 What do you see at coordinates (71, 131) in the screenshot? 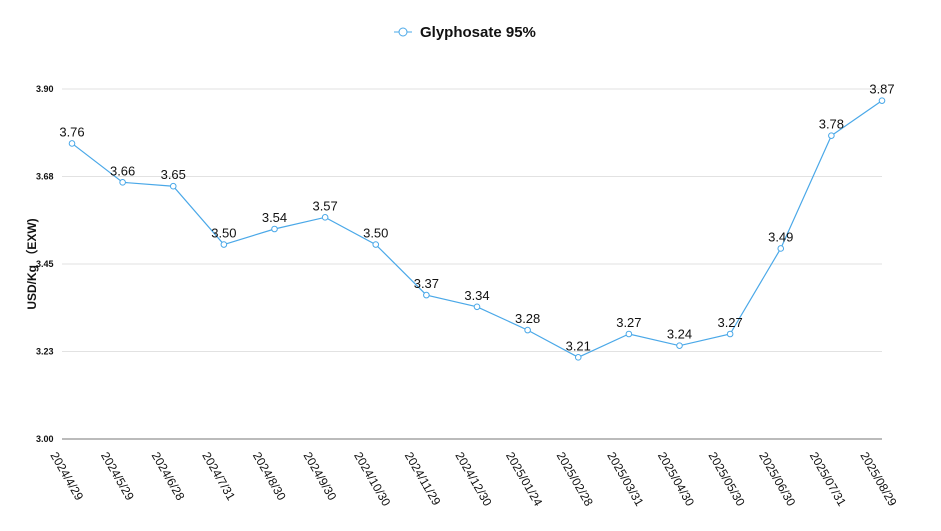
I see `data-label: 3.76` at bounding box center [71, 131].